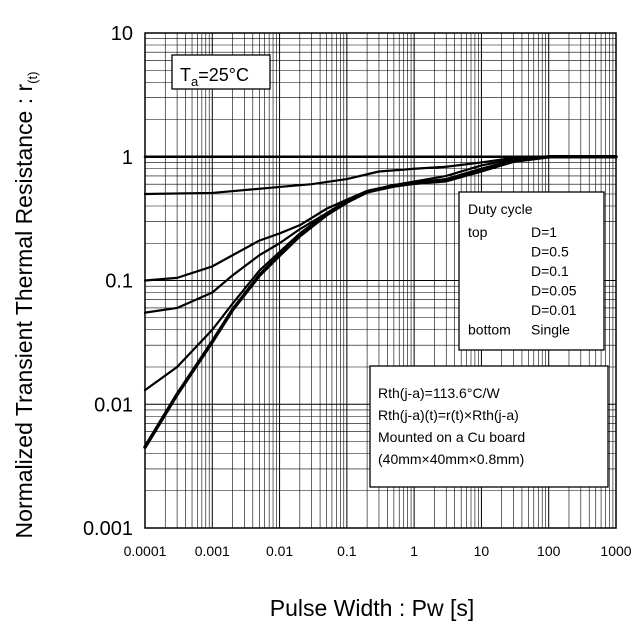 The image size is (633, 628). What do you see at coordinates (550, 330) in the screenshot?
I see `legend-entry: Single` at bounding box center [550, 330].